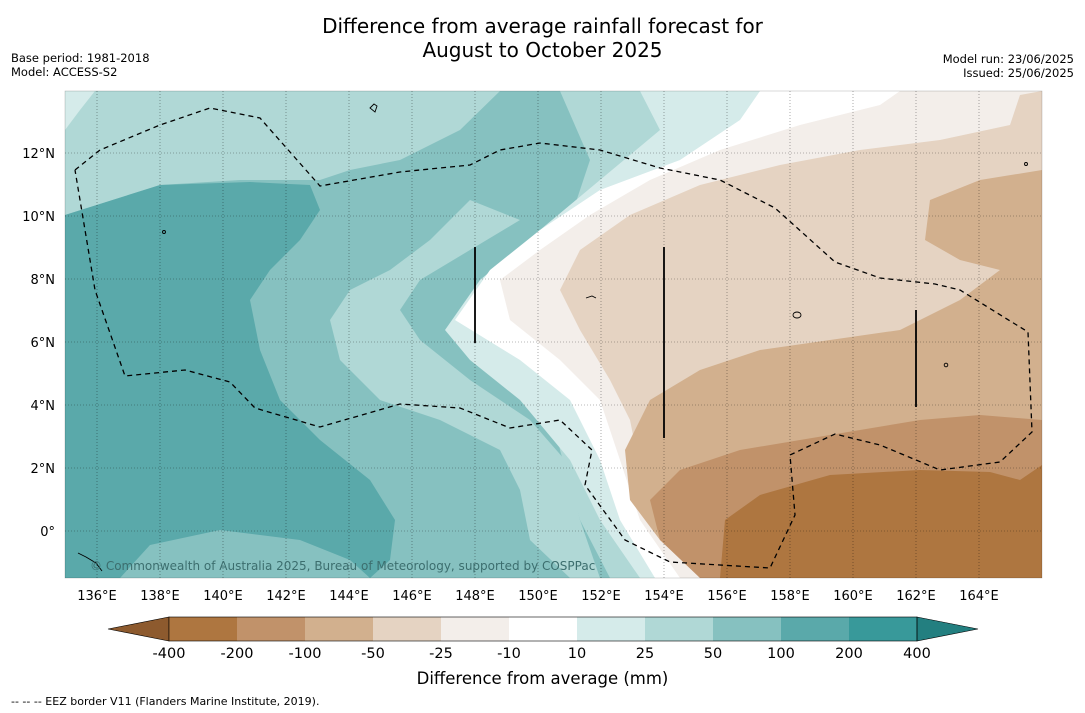 The width and height of the screenshot is (1085, 713). Describe the element at coordinates (43, 469) in the screenshot. I see `lat-tick: 2°N` at that location.